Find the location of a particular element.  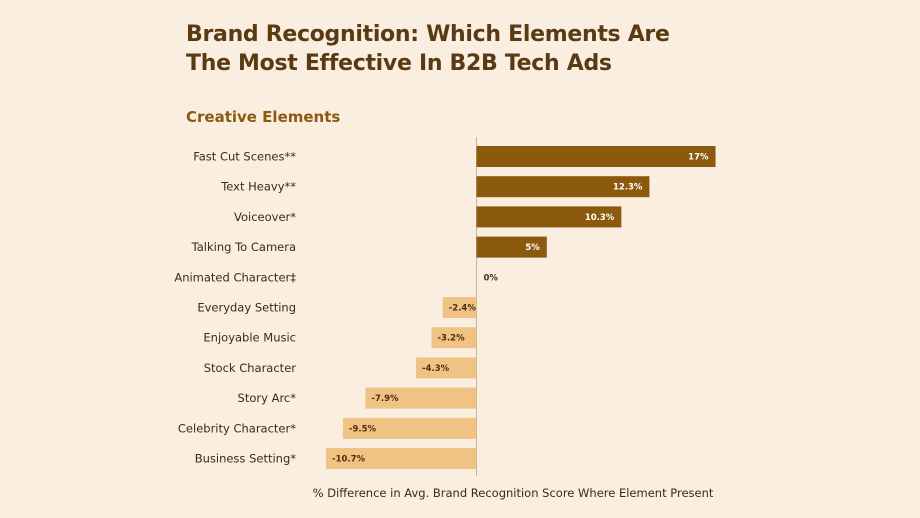

data-label: 10.3% is located at coordinates (600, 218).